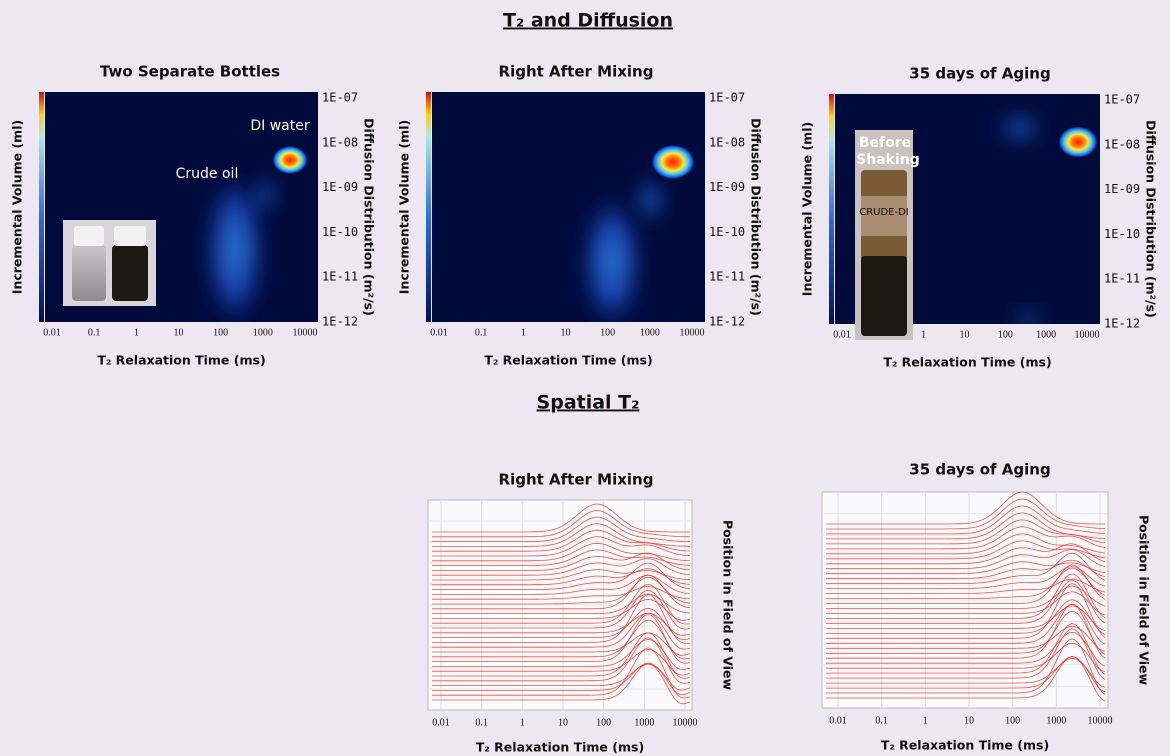 The image size is (1170, 756). Describe the element at coordinates (207, 174) in the screenshot. I see `annotation: Crude oil` at that location.